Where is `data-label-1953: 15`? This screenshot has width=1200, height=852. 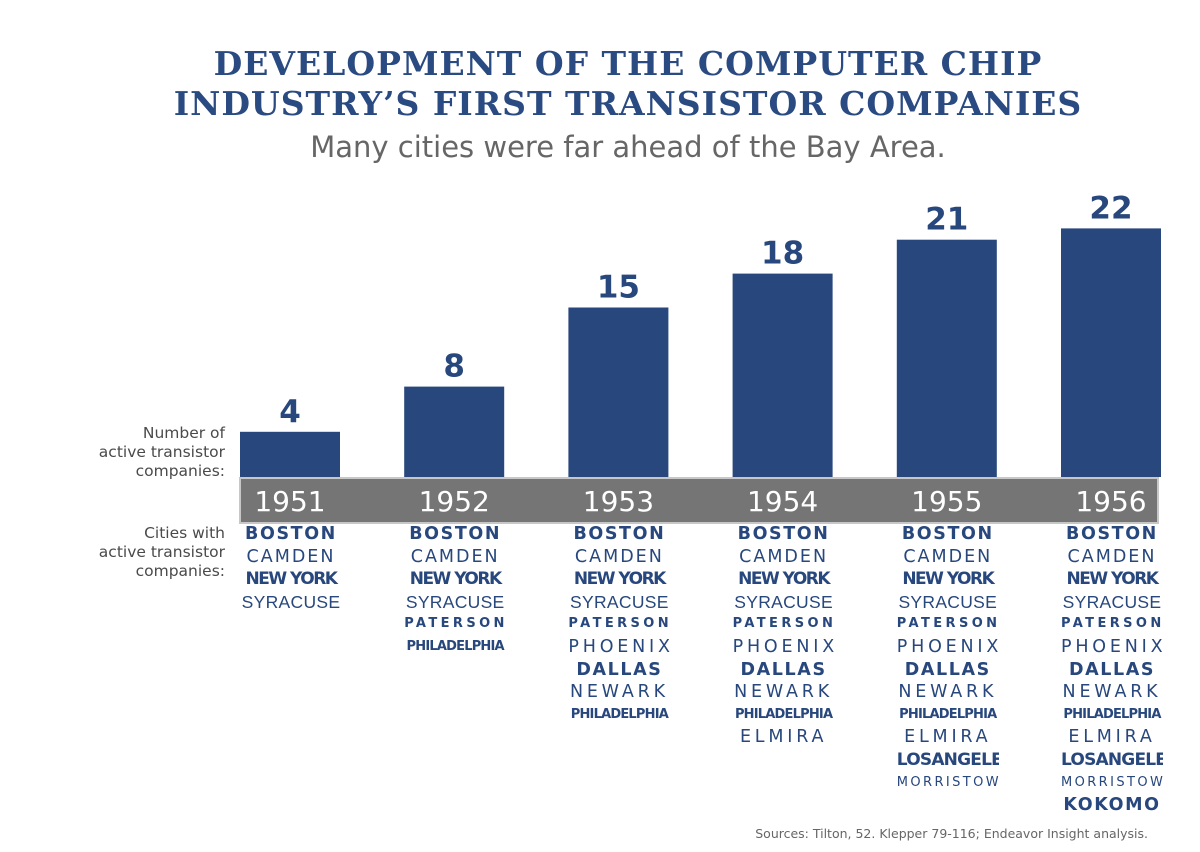
data-label-1953: 15 is located at coordinates (618, 288).